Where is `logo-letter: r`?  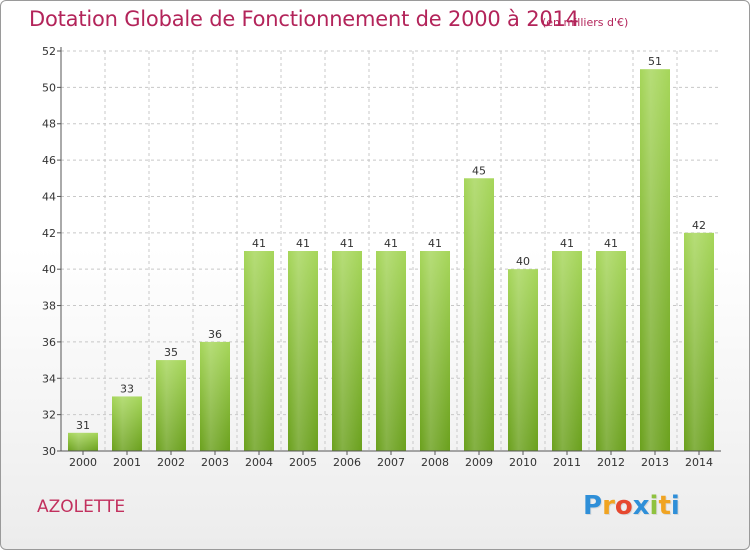
logo-letter: r is located at coordinates (608, 506).